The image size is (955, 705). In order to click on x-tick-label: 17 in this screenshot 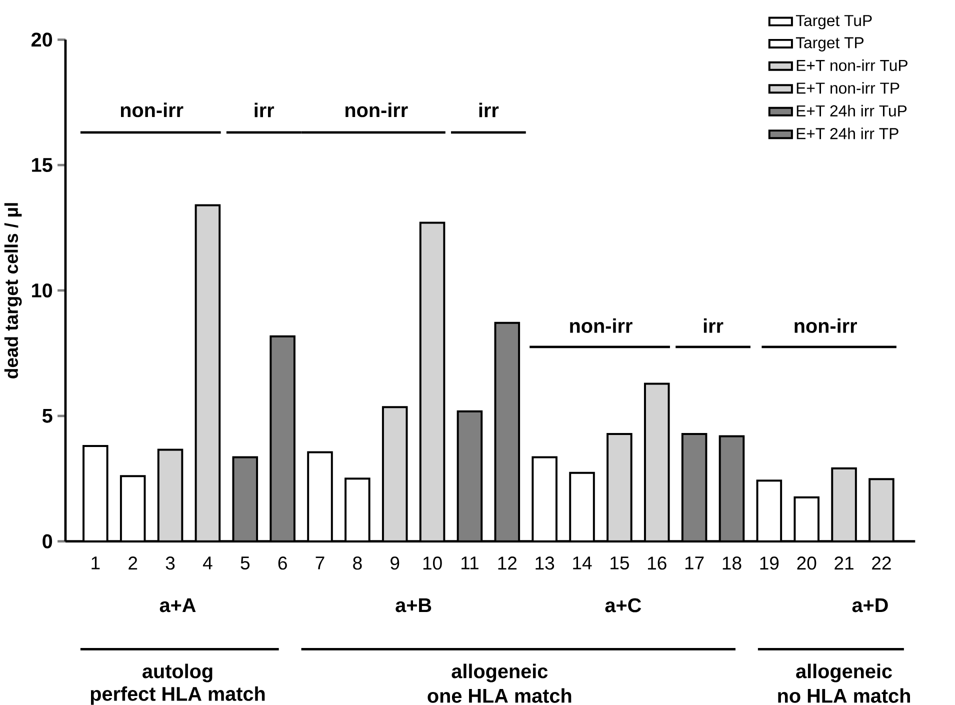, I will do `click(694, 563)`.